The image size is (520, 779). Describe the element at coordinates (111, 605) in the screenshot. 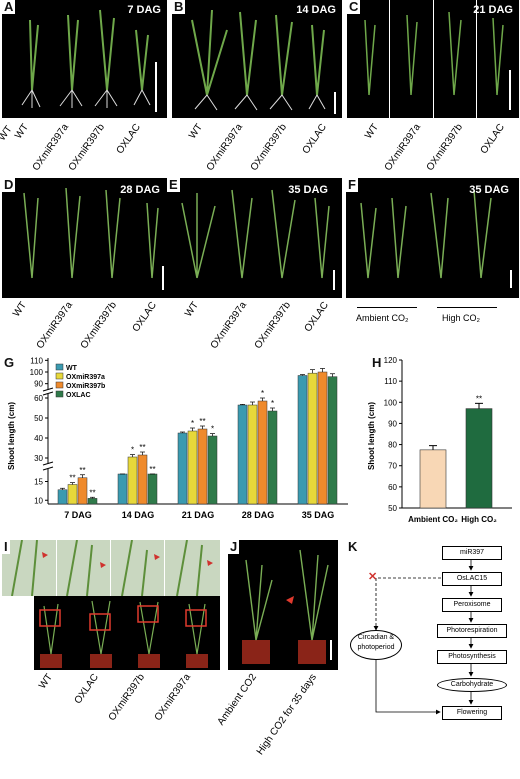

I see `panel-i` at that location.